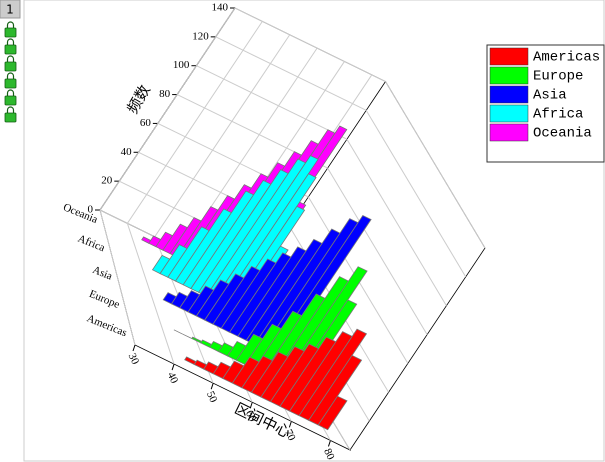  I want to click on x-tick-label: 70, so click(290, 435).